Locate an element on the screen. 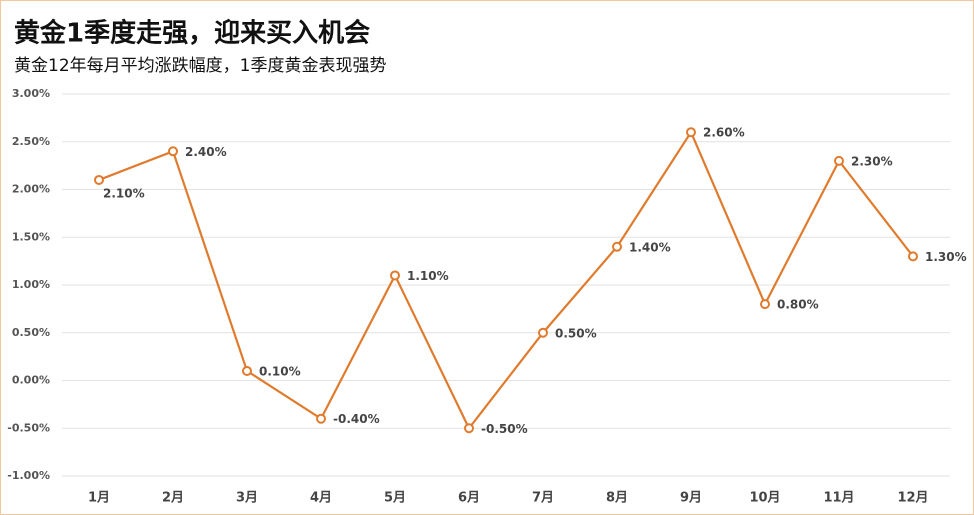 The width and height of the screenshot is (974, 515). x-tick-label: 1月 is located at coordinates (99, 498).